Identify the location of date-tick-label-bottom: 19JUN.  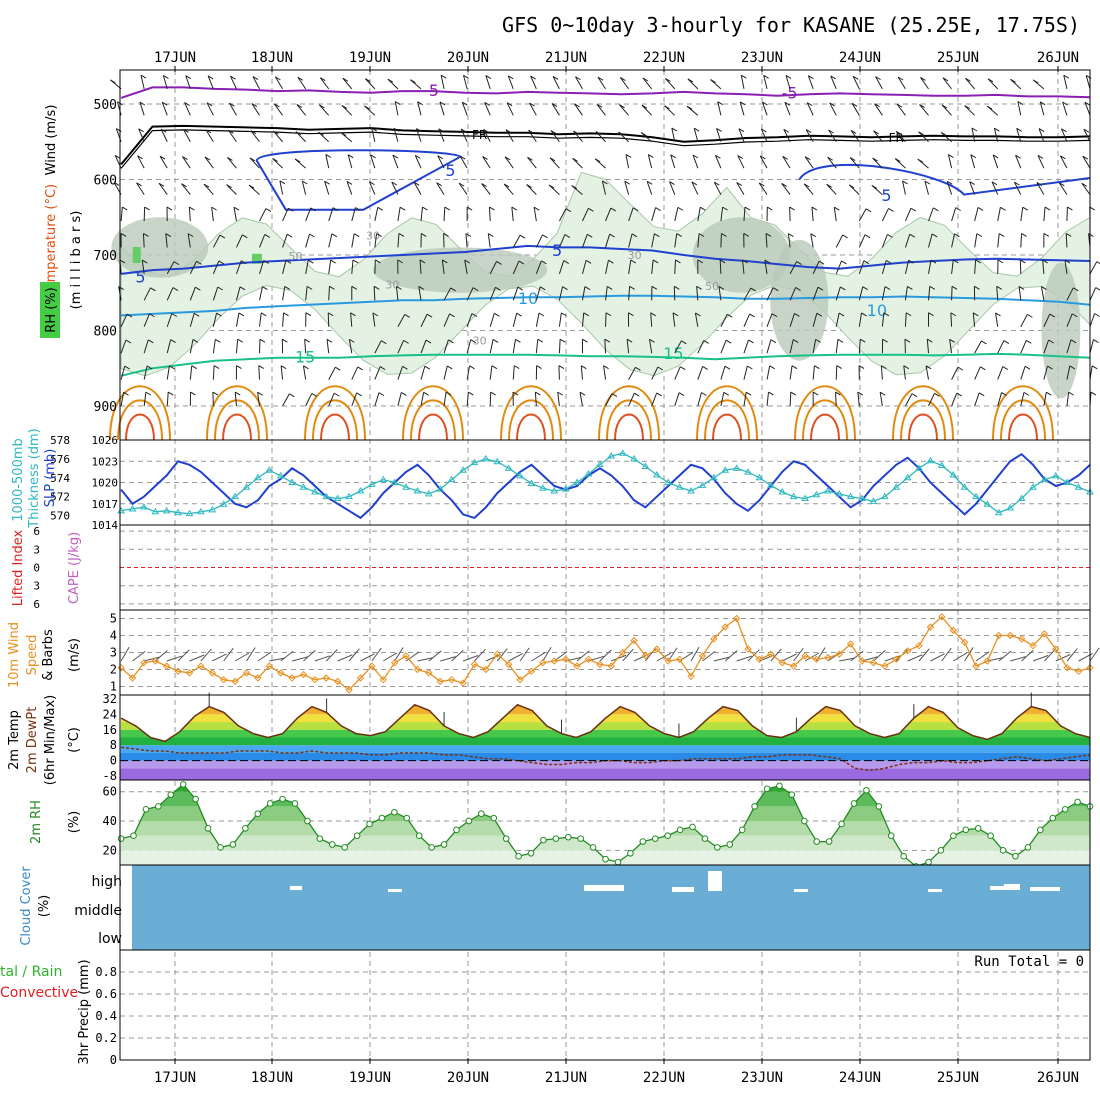
(370, 1078).